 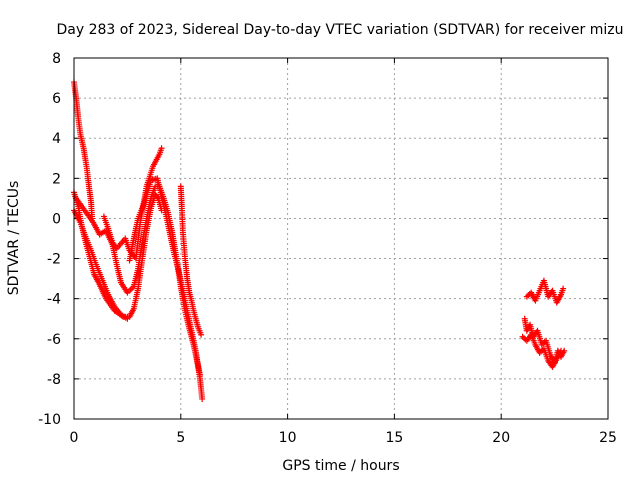 I want to click on series-track-g, so click(x=191, y=260).